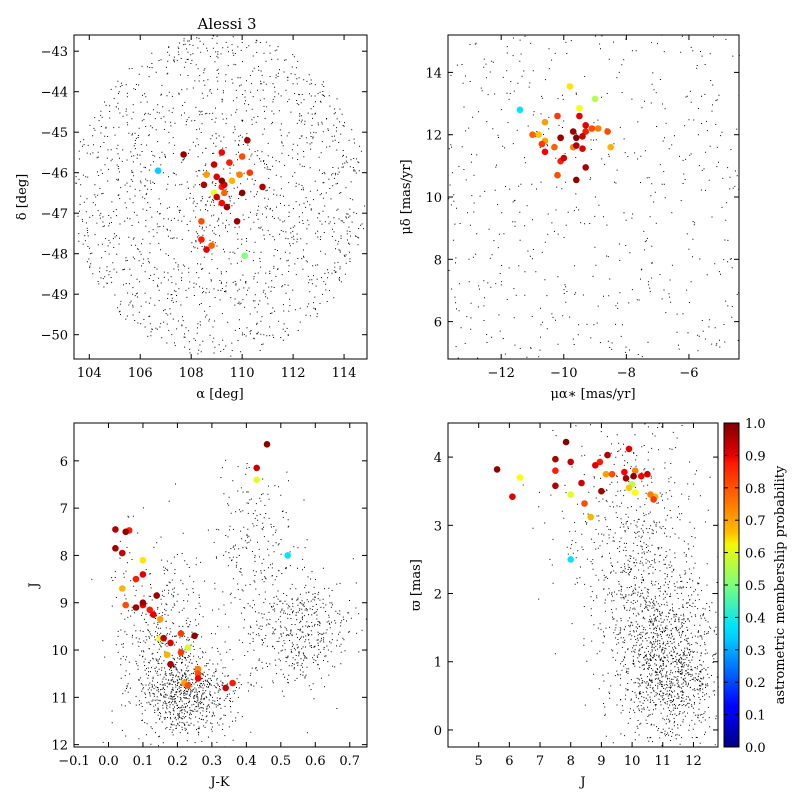  I want to click on axes-frame, so click(593, 197).